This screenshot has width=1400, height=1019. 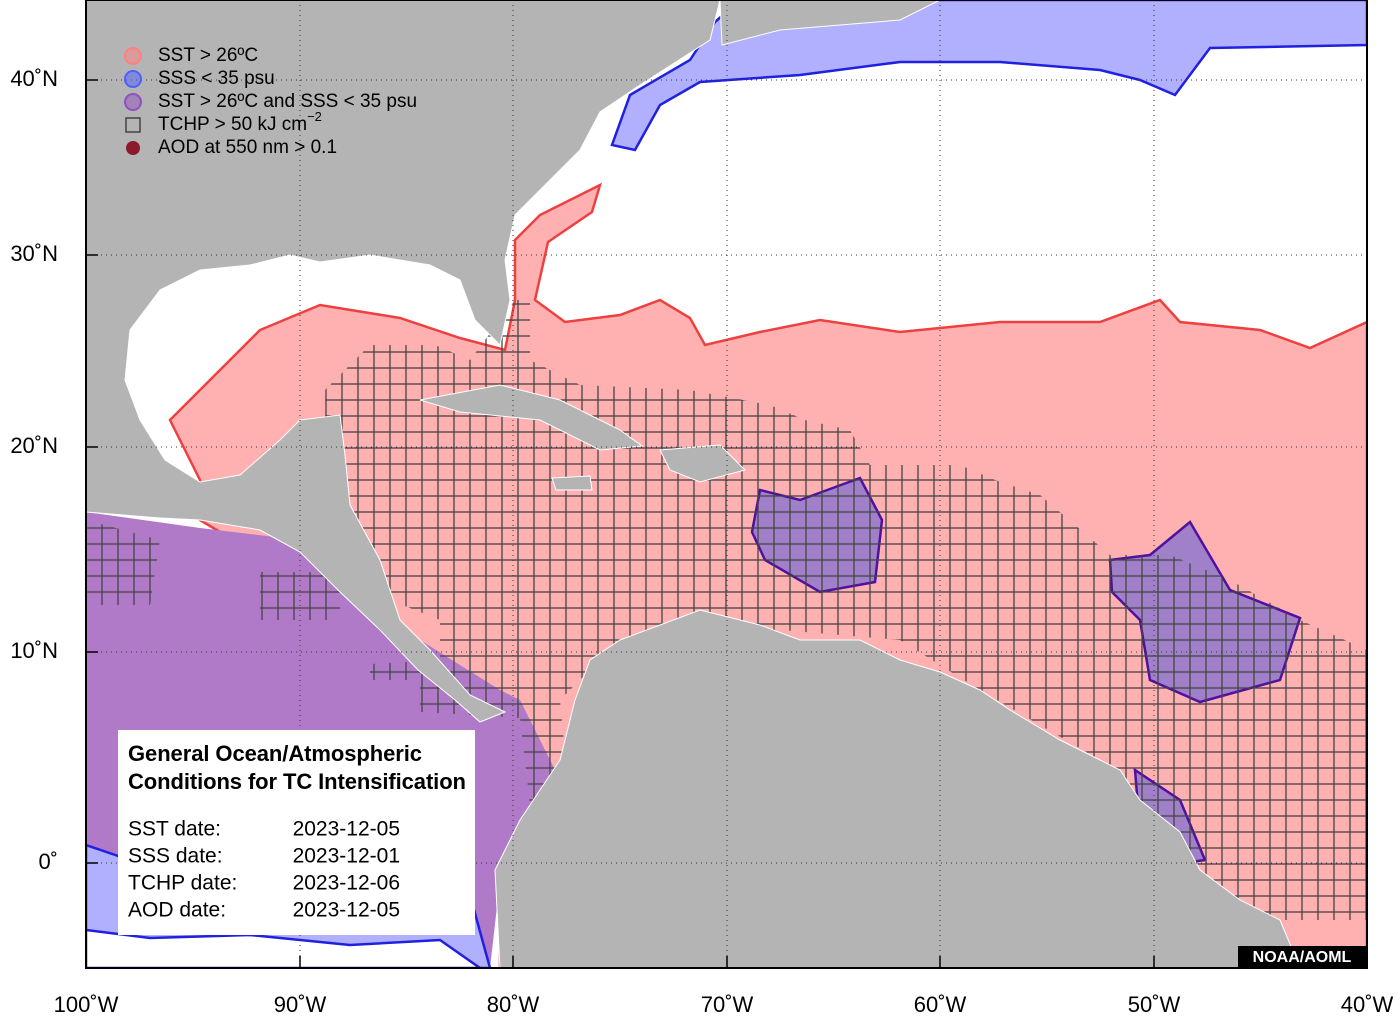 What do you see at coordinates (208, 55) in the screenshot?
I see `legend-label: SST > 26ºC` at bounding box center [208, 55].